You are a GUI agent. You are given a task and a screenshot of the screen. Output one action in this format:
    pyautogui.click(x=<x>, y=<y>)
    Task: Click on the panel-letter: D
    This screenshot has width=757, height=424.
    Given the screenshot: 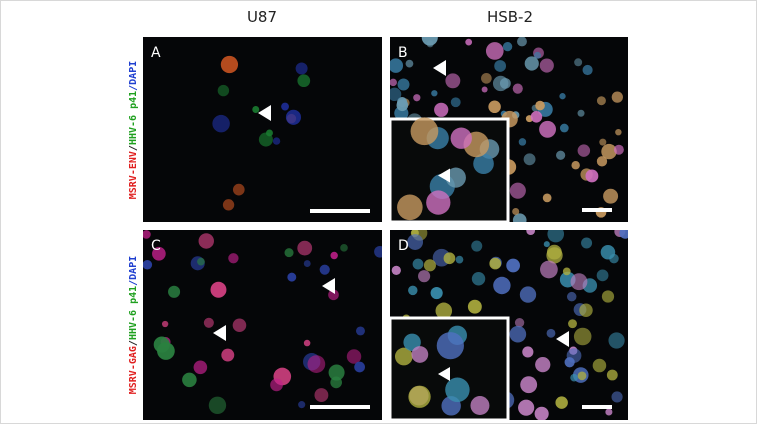 What is the action you would take?
    pyautogui.click(x=403, y=246)
    